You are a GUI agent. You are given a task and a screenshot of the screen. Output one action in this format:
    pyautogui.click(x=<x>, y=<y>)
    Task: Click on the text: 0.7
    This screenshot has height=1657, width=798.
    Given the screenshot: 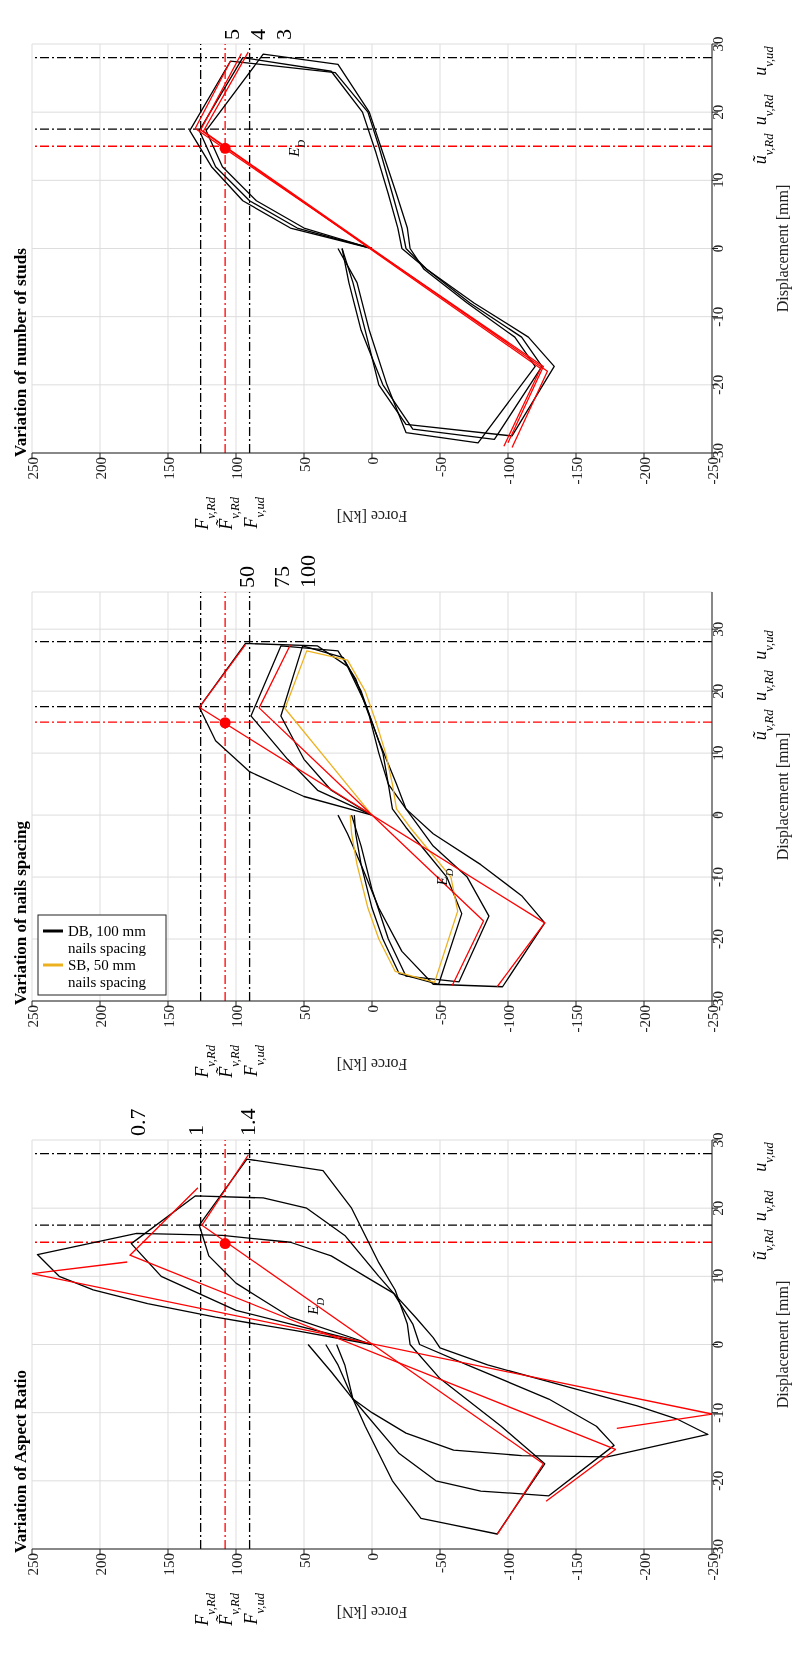 What is the action you would take?
    pyautogui.click(x=137, y=1122)
    